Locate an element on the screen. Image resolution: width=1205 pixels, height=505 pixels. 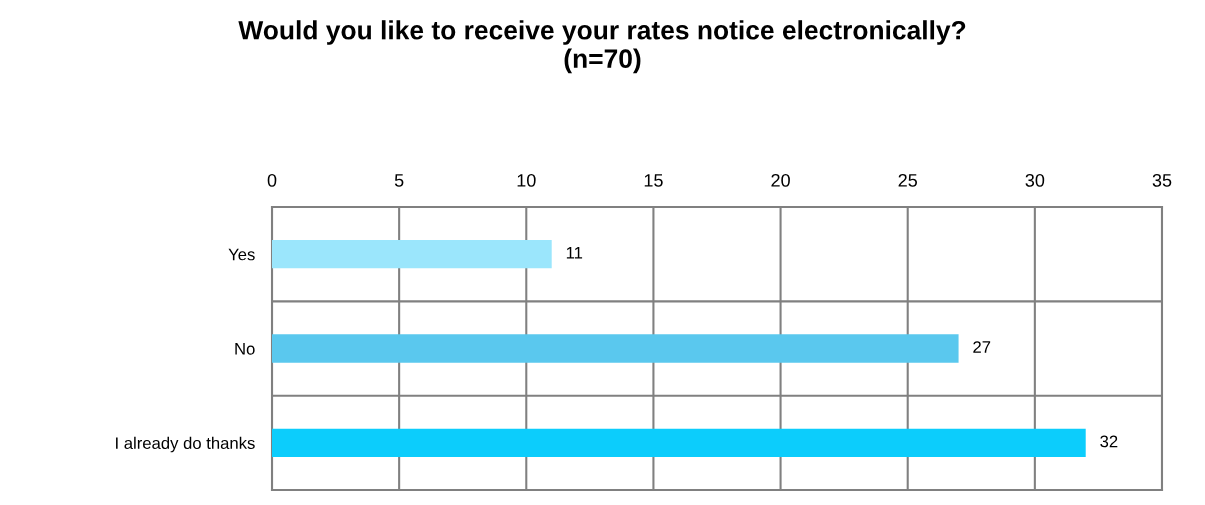
chart-title: Would you like to receive your rates notice electronically? (n=70) is located at coordinates (602, 47).